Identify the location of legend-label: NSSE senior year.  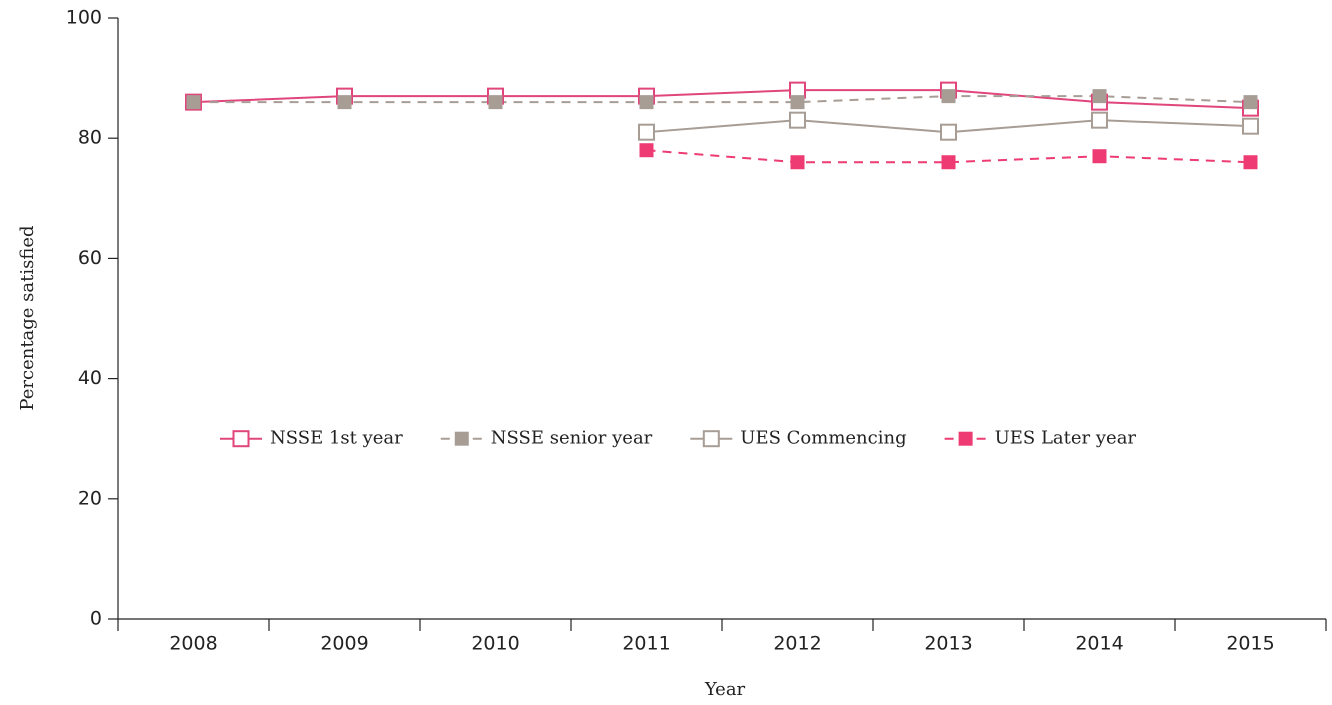
(572, 438).